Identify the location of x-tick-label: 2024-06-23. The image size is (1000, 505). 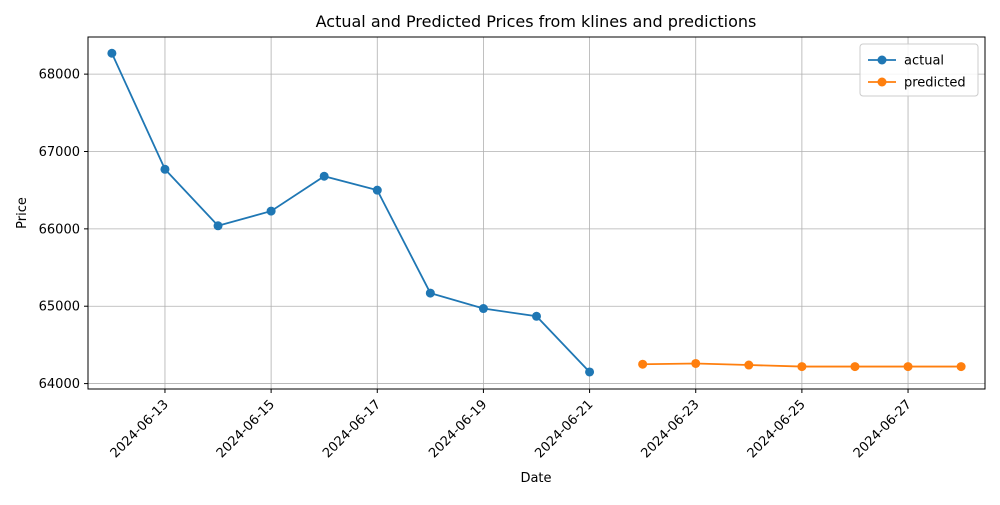
(671, 429).